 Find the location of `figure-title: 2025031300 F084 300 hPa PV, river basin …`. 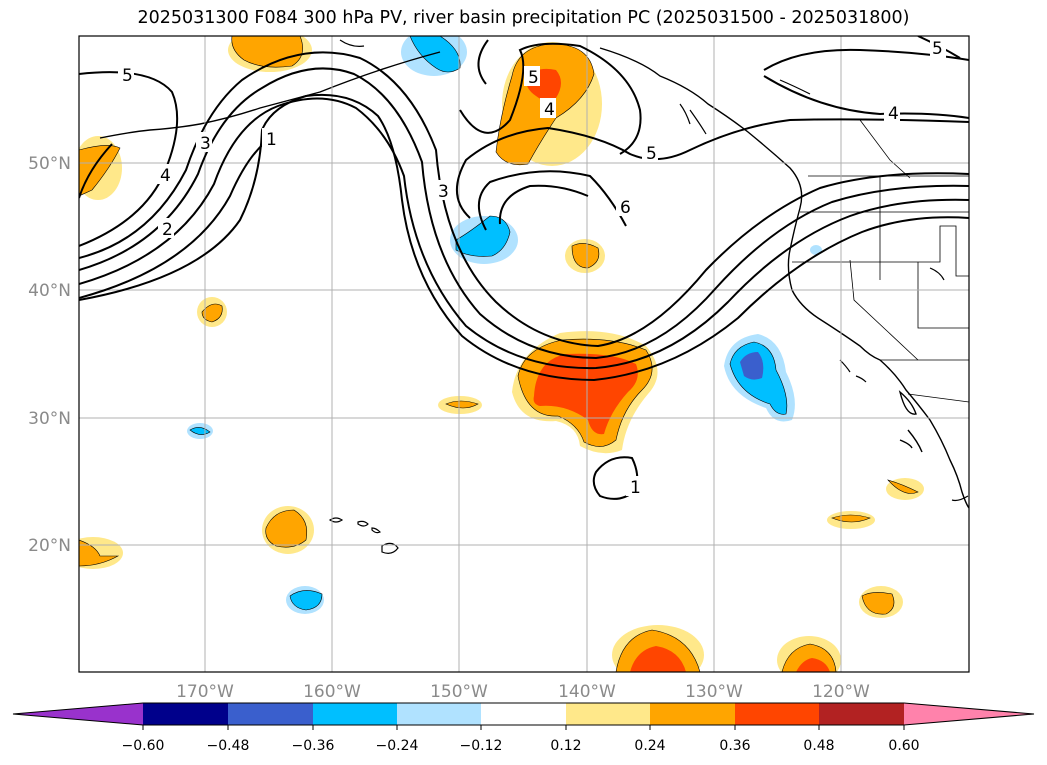

figure-title: 2025031300 F084 300 hPa PV, river basin … is located at coordinates (523, 18).